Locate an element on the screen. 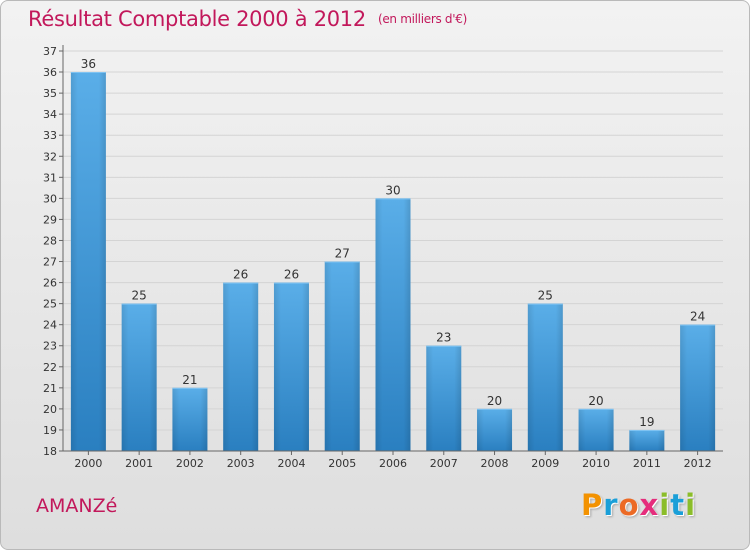 The height and width of the screenshot is (550, 750). y-tick-label: 37 is located at coordinates (50, 51).